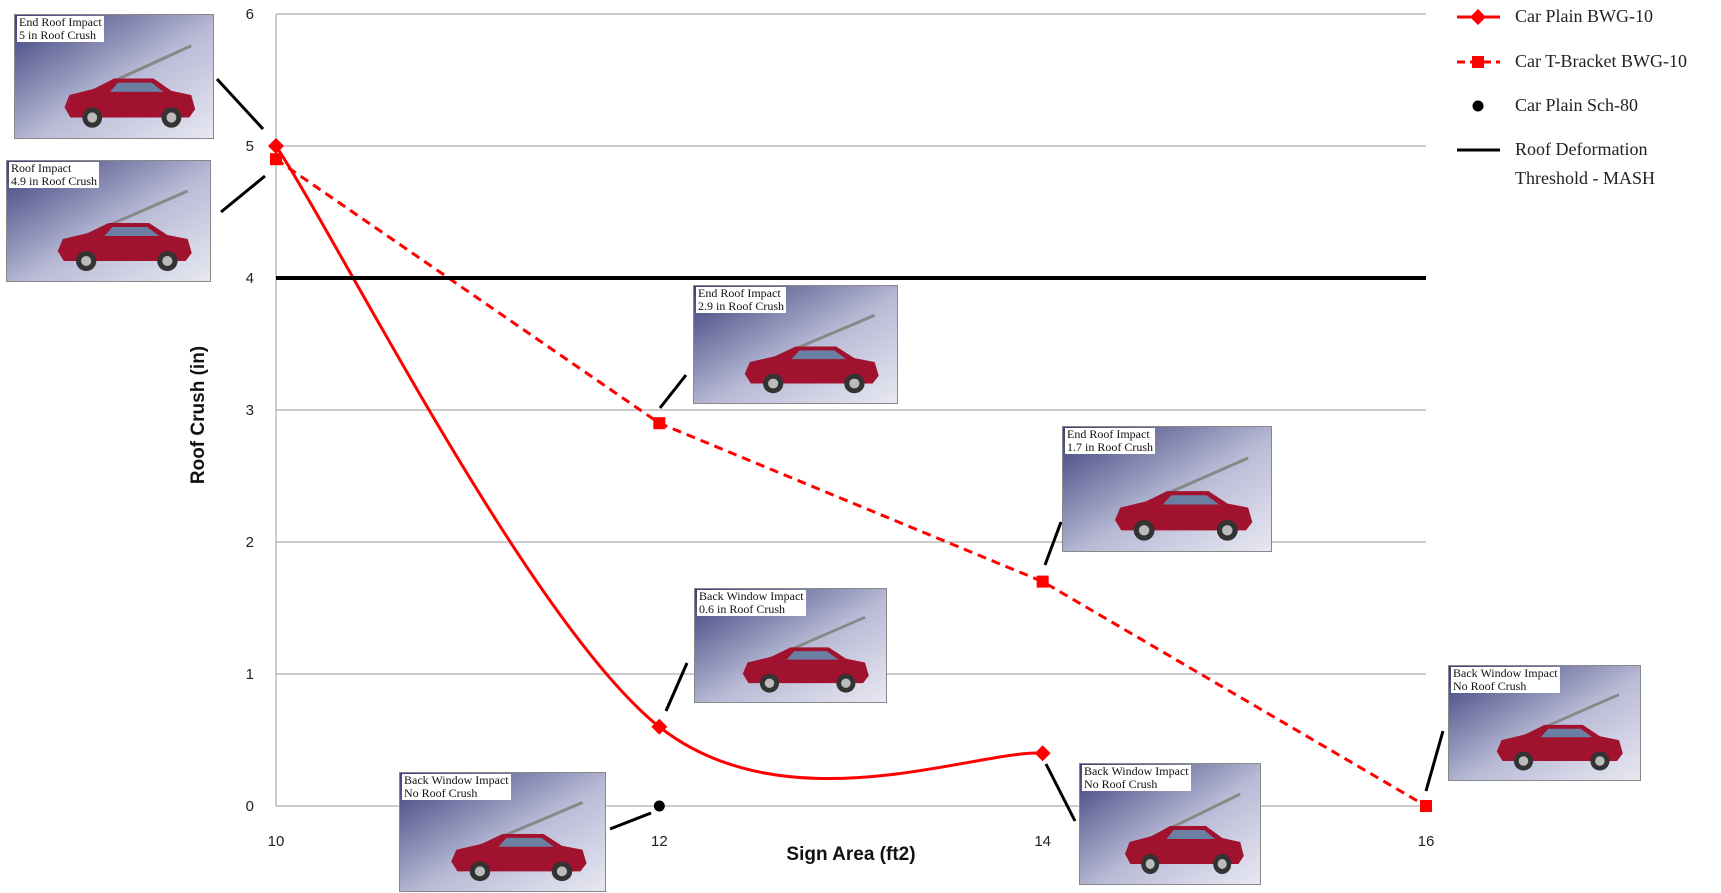 This screenshot has width=1721, height=893. Describe the element at coordinates (41, 168) in the screenshot. I see `annotation-line: Roof Impact` at that location.